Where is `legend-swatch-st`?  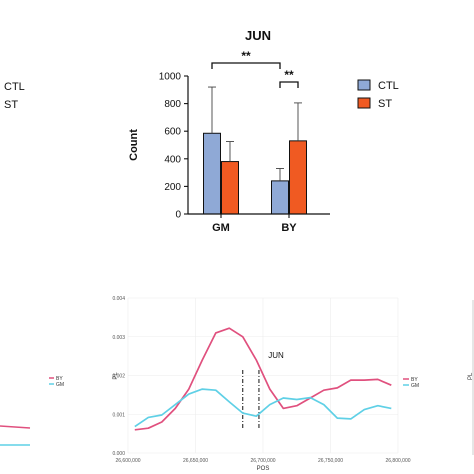
legend-swatch-st is located at coordinates (364, 103).